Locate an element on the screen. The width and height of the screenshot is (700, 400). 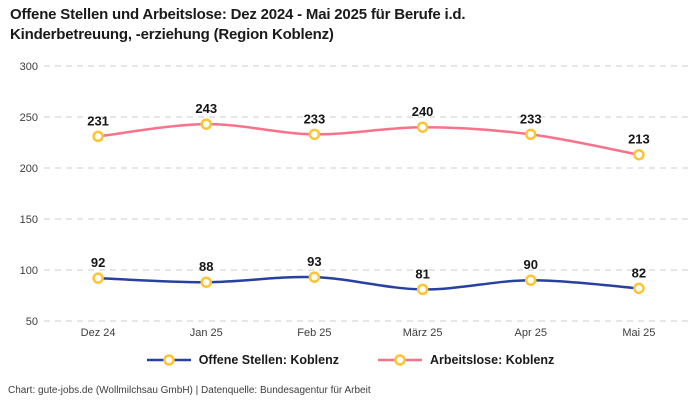
x-axis-tick-label: Apr 25 is located at coordinates (531, 333).